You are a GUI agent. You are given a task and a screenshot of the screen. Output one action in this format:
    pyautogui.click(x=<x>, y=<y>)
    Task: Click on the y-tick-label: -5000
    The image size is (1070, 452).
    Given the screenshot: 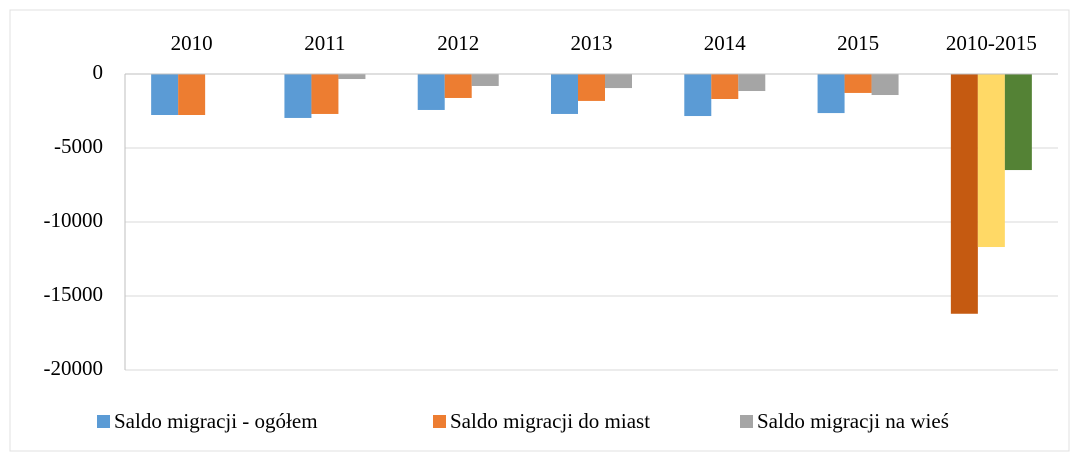 What is the action you would take?
    pyautogui.click(x=78, y=146)
    